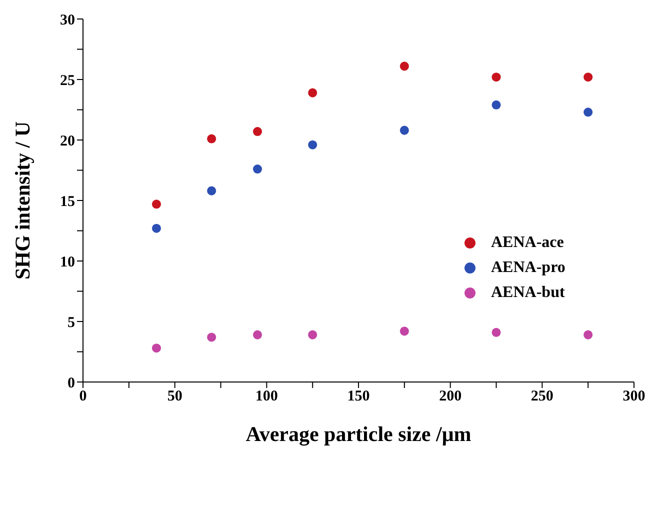  Describe the element at coordinates (528, 267) in the screenshot. I see `legend-label: AENA-pro` at that location.